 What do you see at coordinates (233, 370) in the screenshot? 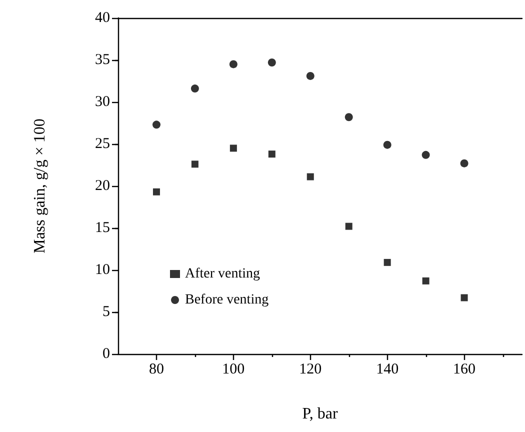
I see `x-tick-label: 100` at bounding box center [233, 370].